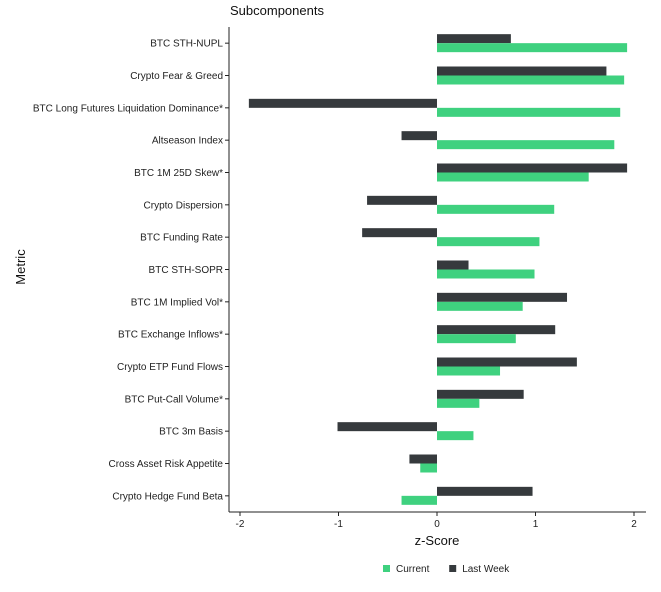  What do you see at coordinates (186, 270) in the screenshot?
I see `y-tick-label: BTC STH-SOPR` at bounding box center [186, 270].